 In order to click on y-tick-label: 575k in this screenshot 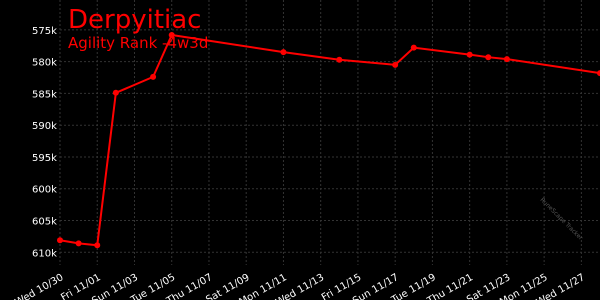, I will do `click(44, 31)`.